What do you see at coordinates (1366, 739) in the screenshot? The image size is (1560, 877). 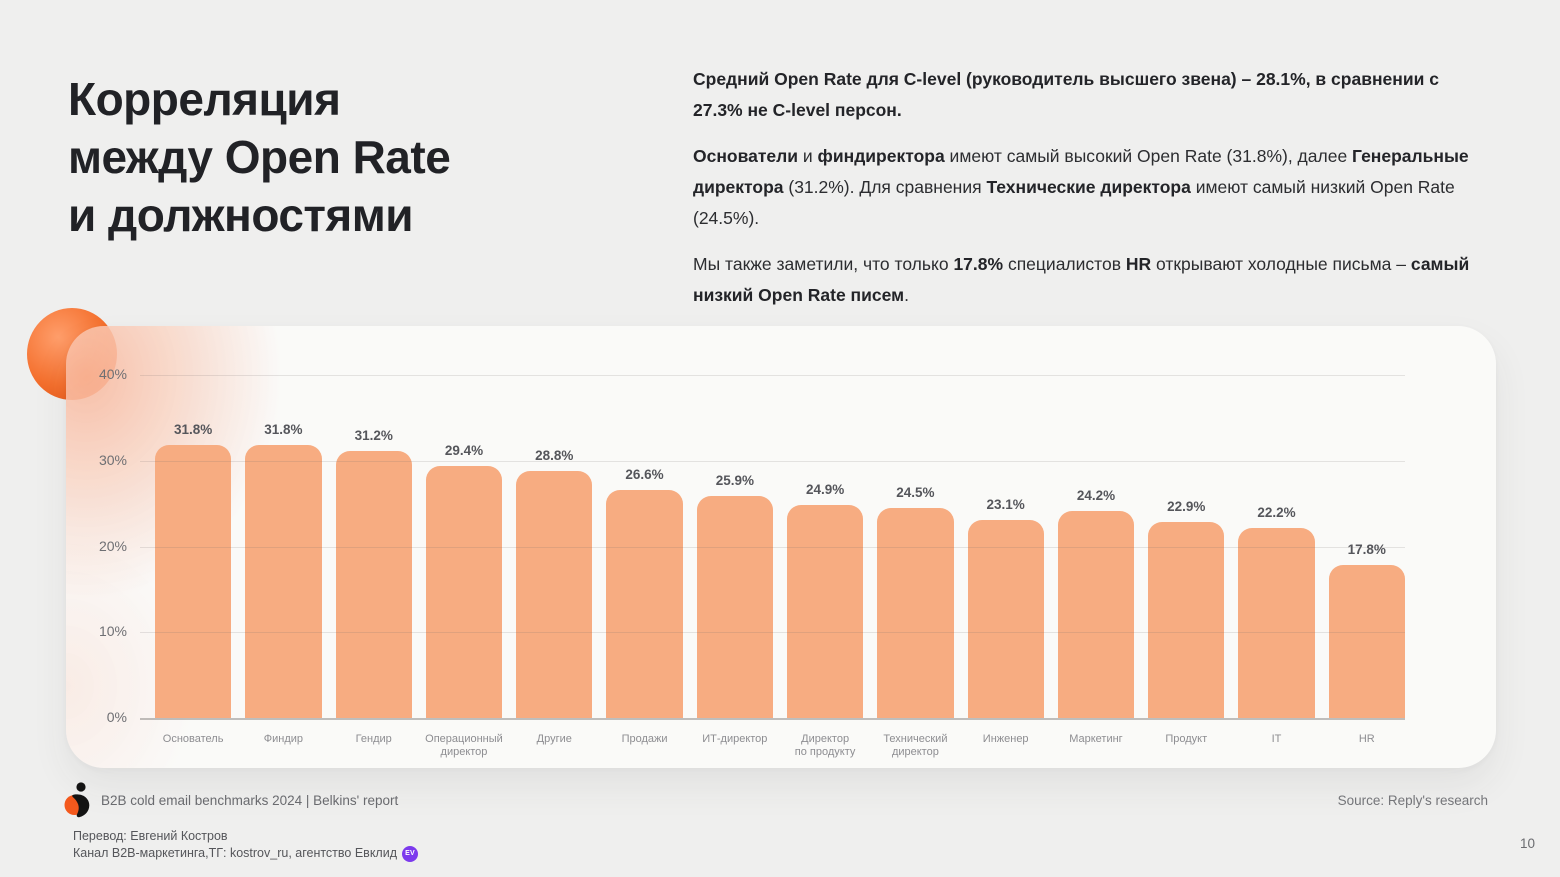 I see `x-category-label: HR` at bounding box center [1366, 739].